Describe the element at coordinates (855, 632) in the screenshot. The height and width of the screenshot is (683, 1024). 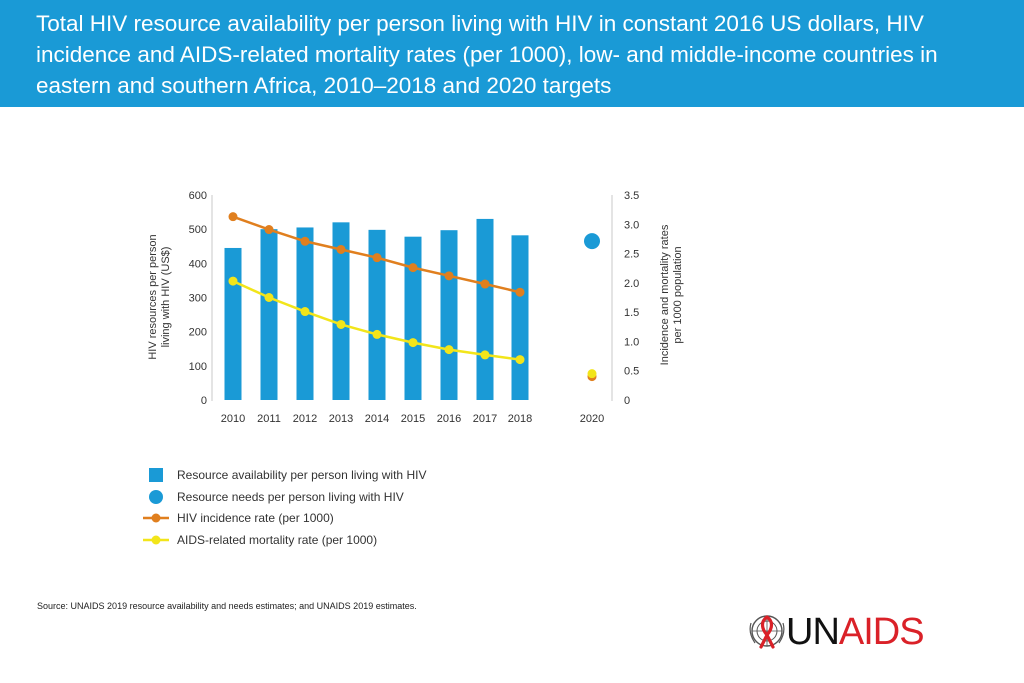
I see `logo-wordmark: UNAIDS` at that location.